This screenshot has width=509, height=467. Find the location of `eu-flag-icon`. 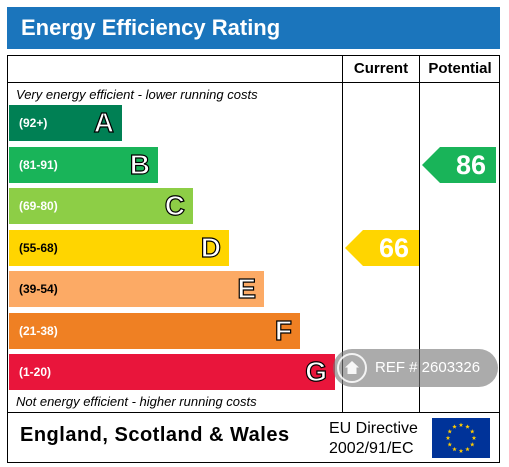

eu-flag-icon is located at coordinates (461, 438).